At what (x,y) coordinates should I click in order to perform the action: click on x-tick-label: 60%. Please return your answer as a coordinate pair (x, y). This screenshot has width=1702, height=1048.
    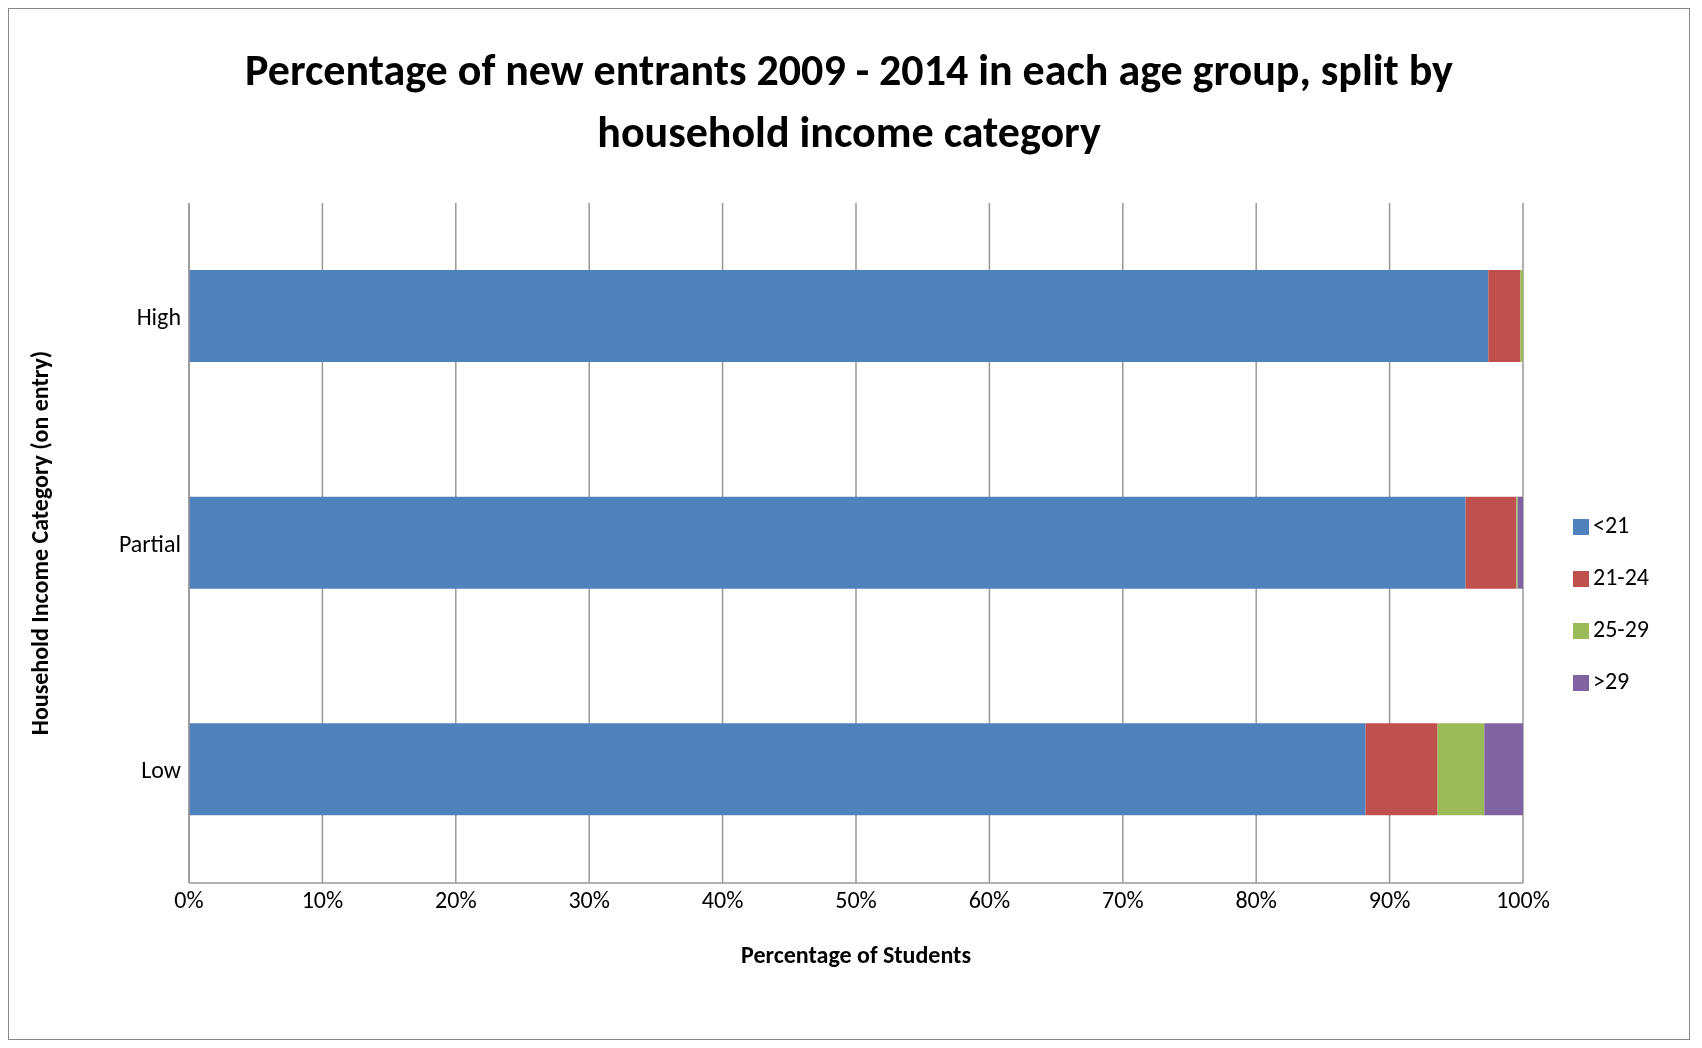
    Looking at the image, I should click on (989, 900).